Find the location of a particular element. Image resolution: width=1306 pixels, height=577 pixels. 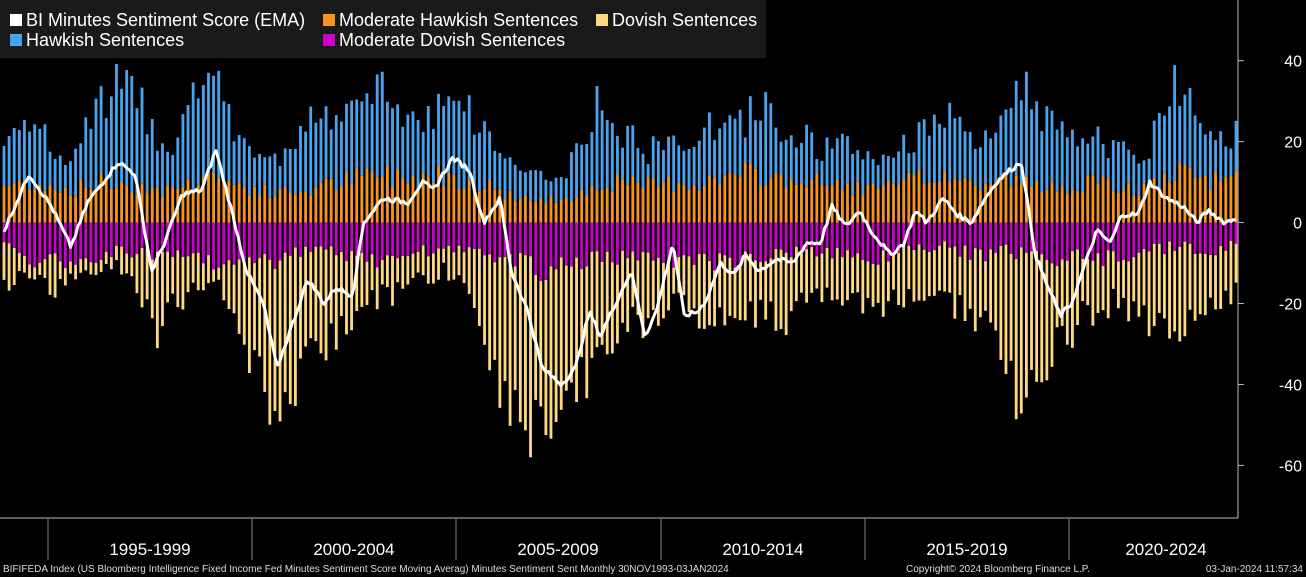

legend-swatch-moderate-hawkish is located at coordinates (329, 20).